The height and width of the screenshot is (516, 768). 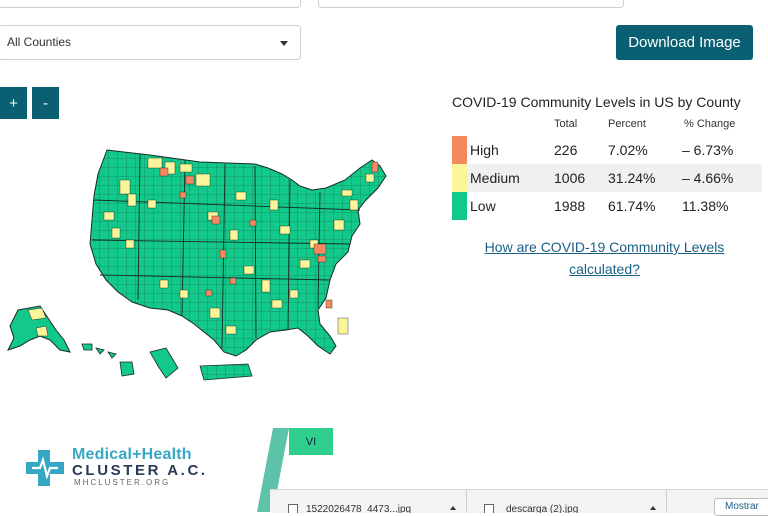 What do you see at coordinates (164, 363) in the screenshot?
I see `territory-shape` at bounding box center [164, 363].